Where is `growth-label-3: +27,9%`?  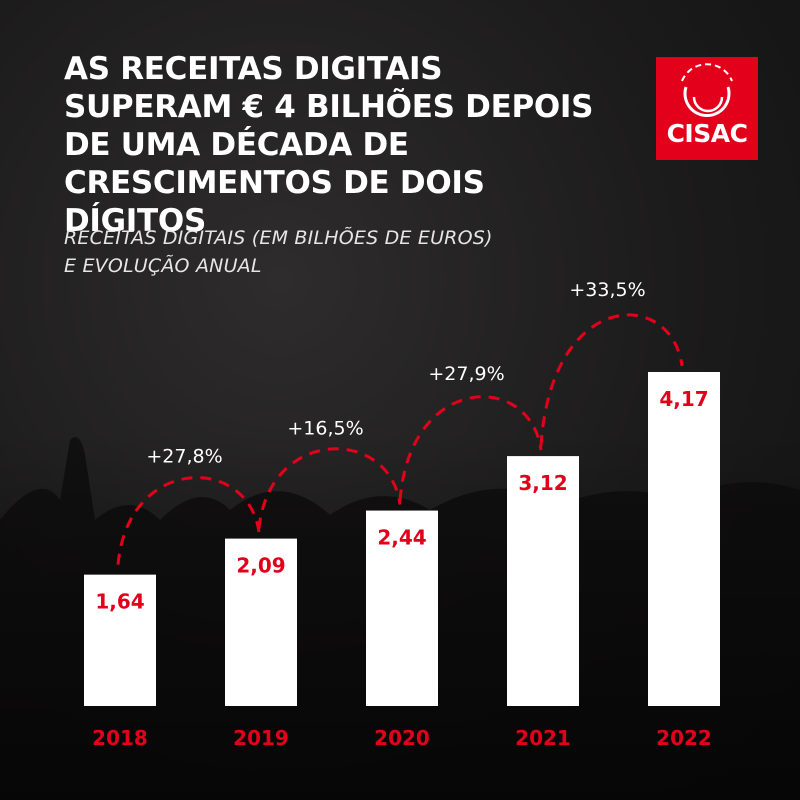
growth-label-3: +27,9% is located at coordinates (466, 374).